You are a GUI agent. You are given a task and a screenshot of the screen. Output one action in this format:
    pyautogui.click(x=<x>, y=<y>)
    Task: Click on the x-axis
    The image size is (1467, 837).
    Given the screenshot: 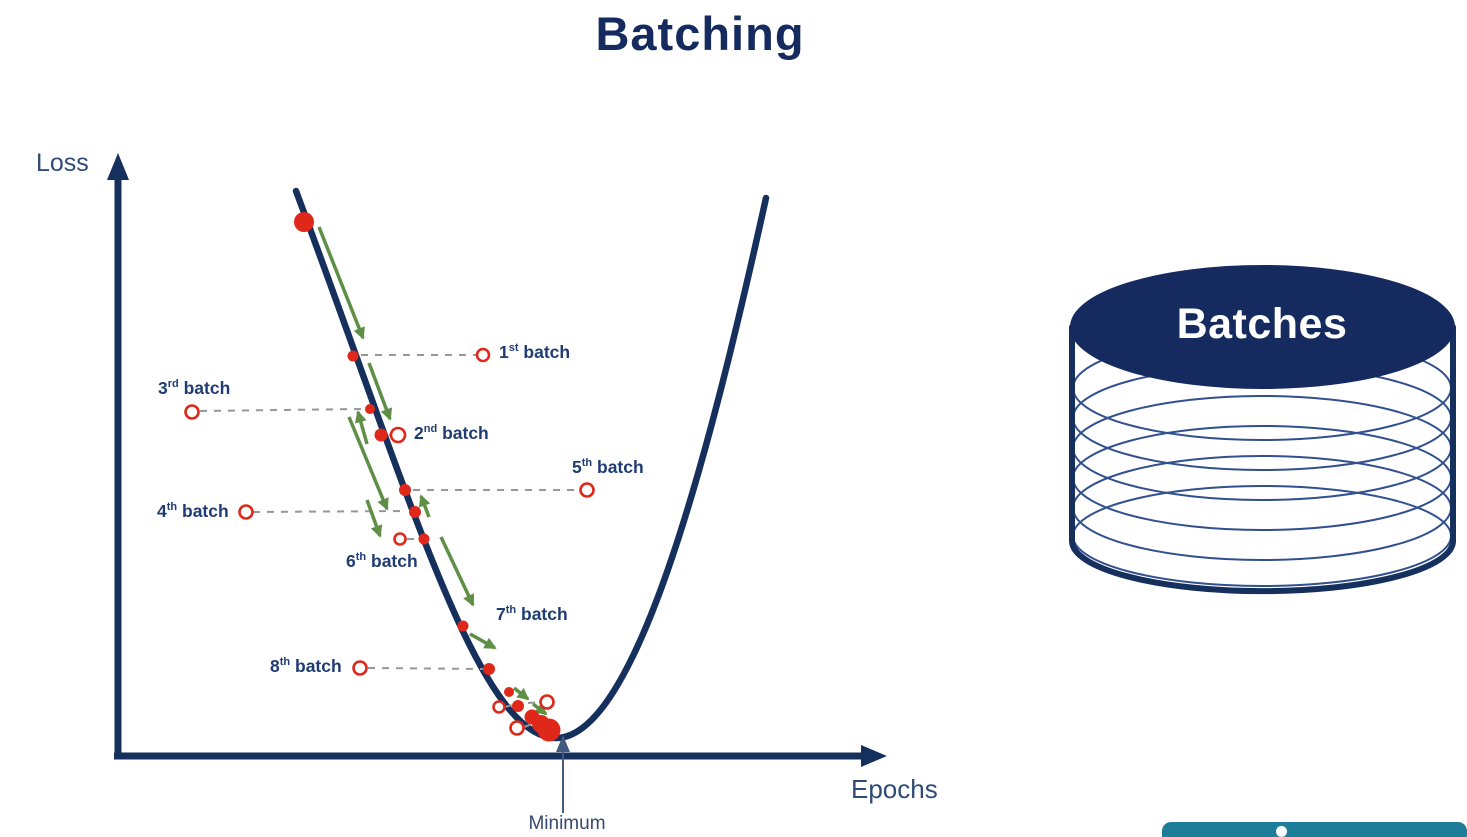 What is the action you would take?
    pyautogui.click(x=500, y=756)
    